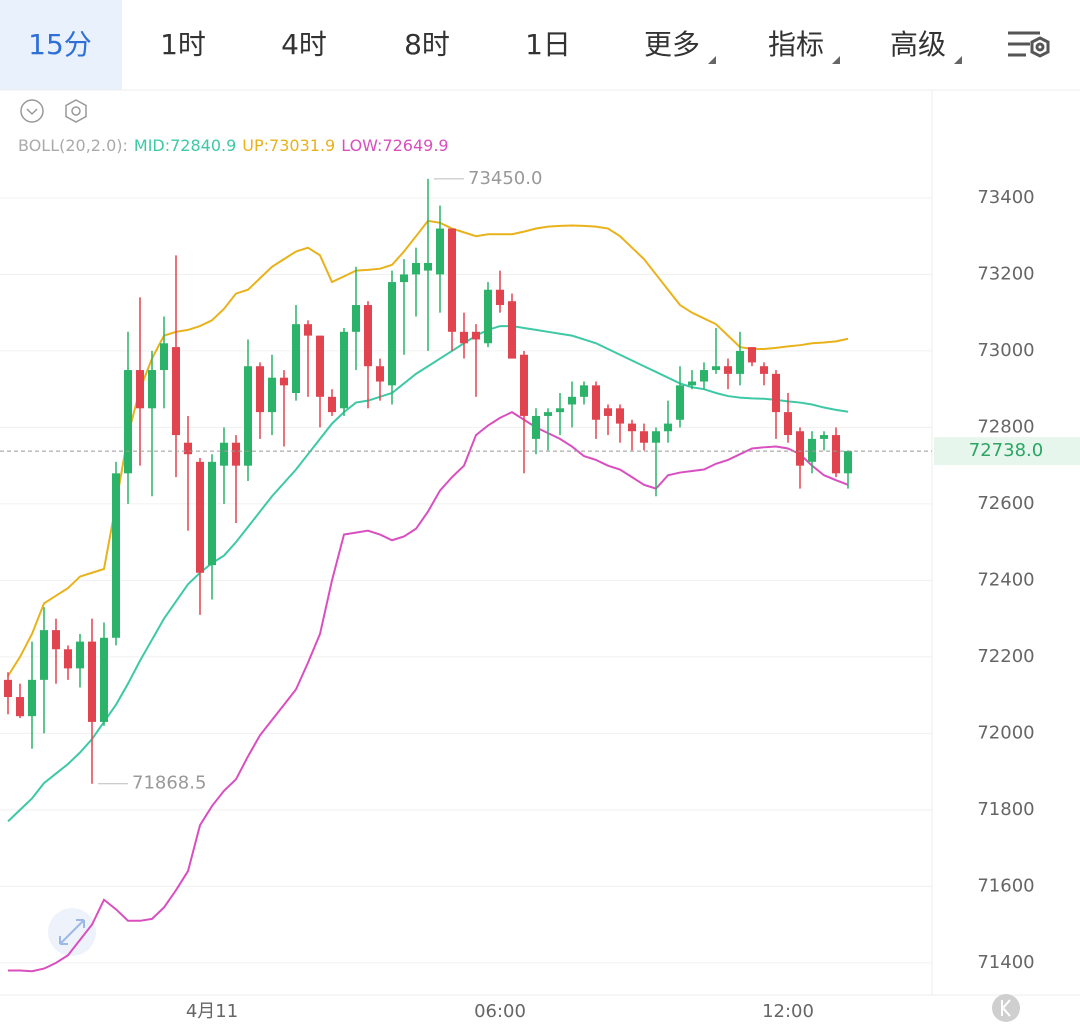 The height and width of the screenshot is (1035, 1080). Describe the element at coordinates (76, 111) in the screenshot. I see `indicator-settings-icon` at that location.